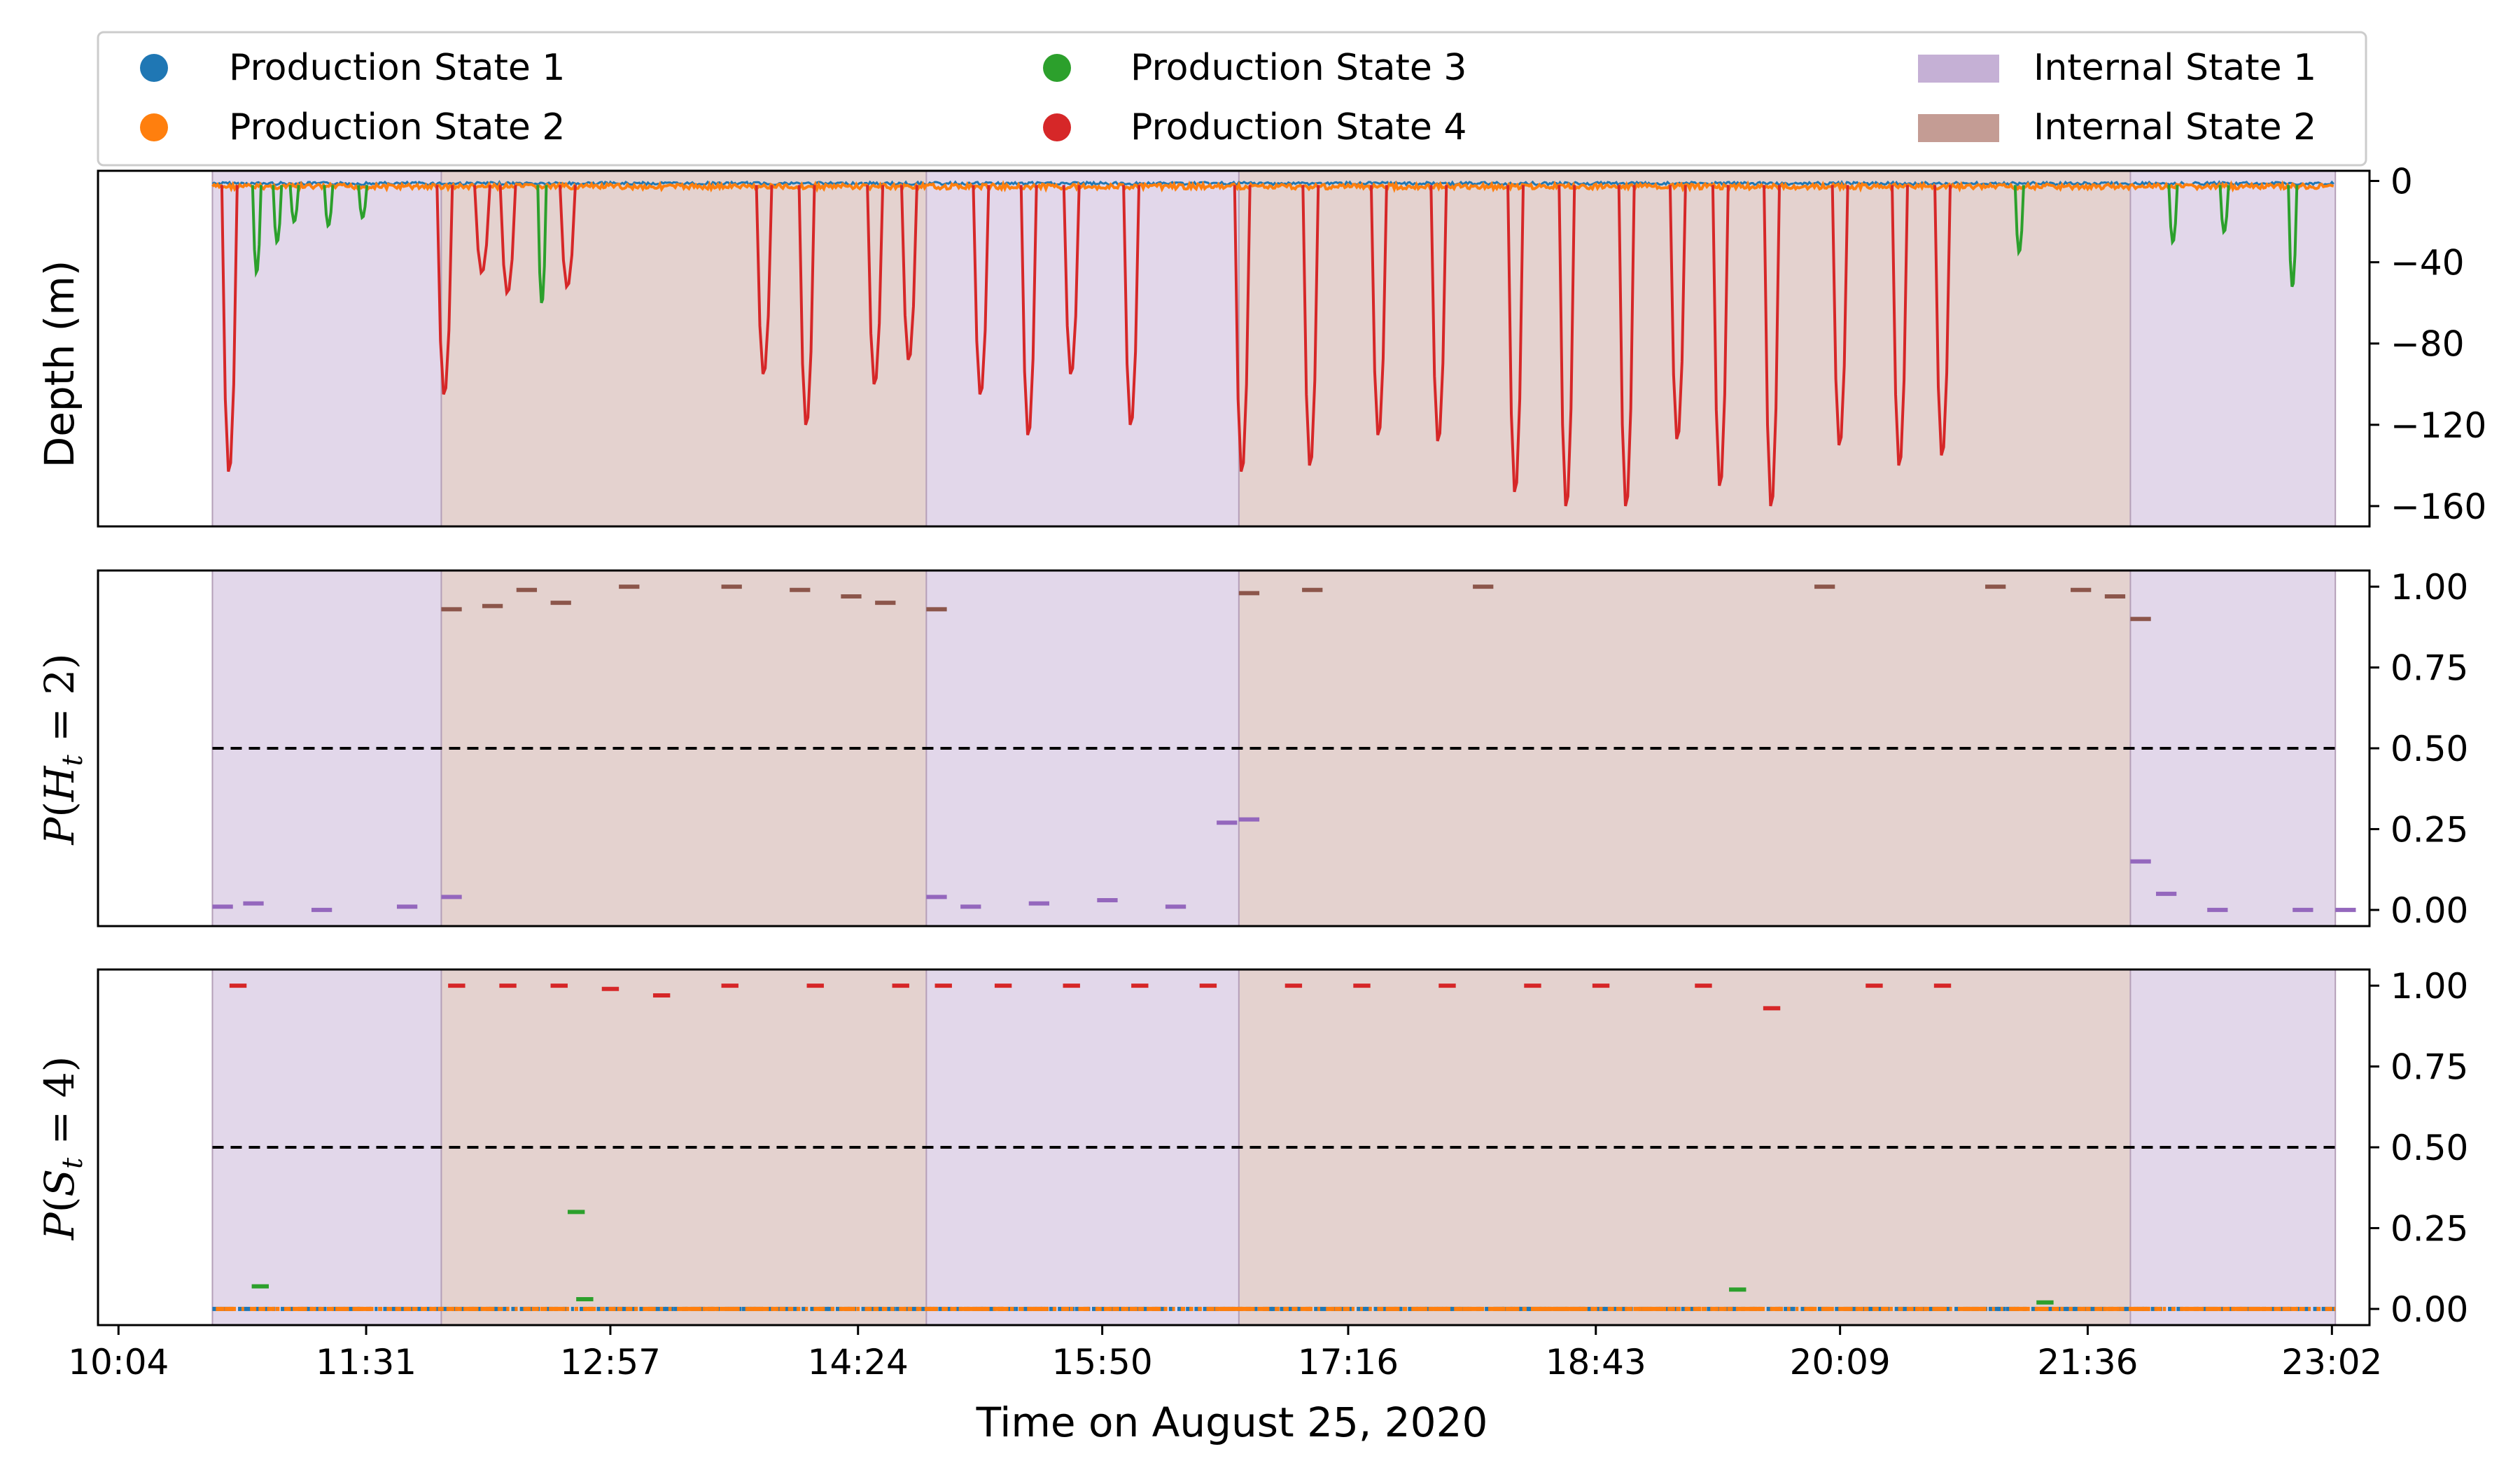 Image resolution: width=2520 pixels, height=1470 pixels. Describe the element at coordinates (2174, 68) in the screenshot. I see `legend-label-internal-state-1: Internal State 1` at that location.